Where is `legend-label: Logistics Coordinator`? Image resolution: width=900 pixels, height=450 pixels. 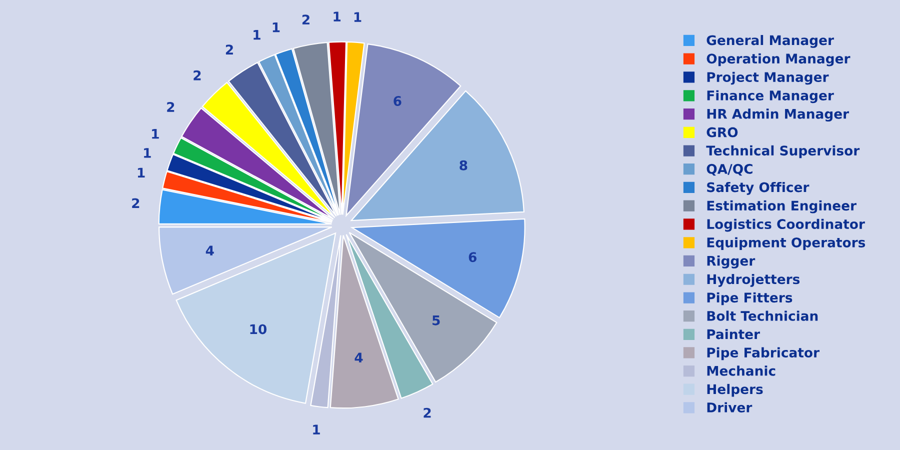 legend-label: Logistics Coordinator is located at coordinates (786, 225).